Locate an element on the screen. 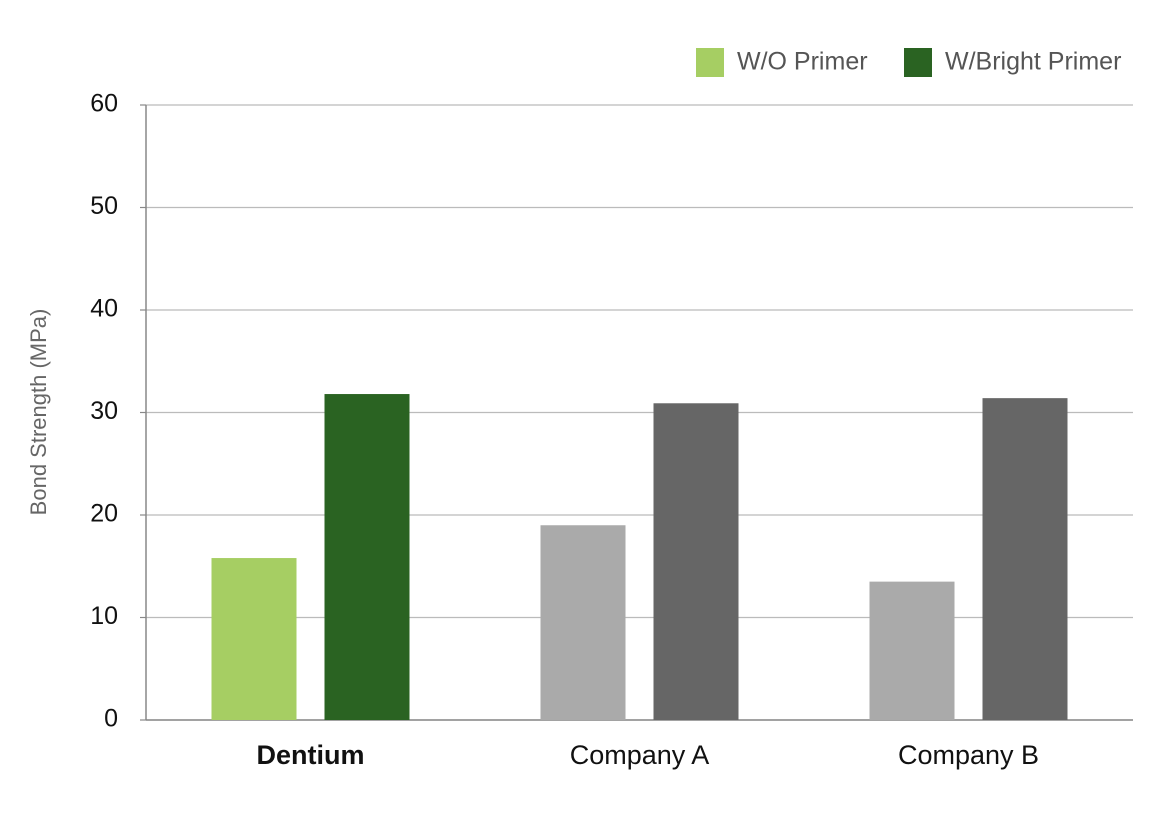 The width and height of the screenshot is (1165, 814). y-tick-label: 60 is located at coordinates (104, 104).